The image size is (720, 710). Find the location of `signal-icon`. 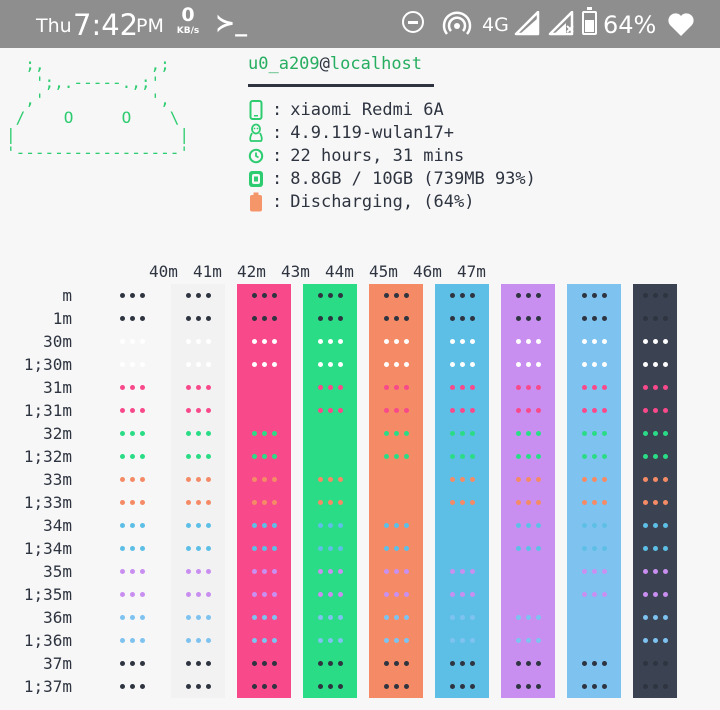

signal-icon is located at coordinates (527, 25).